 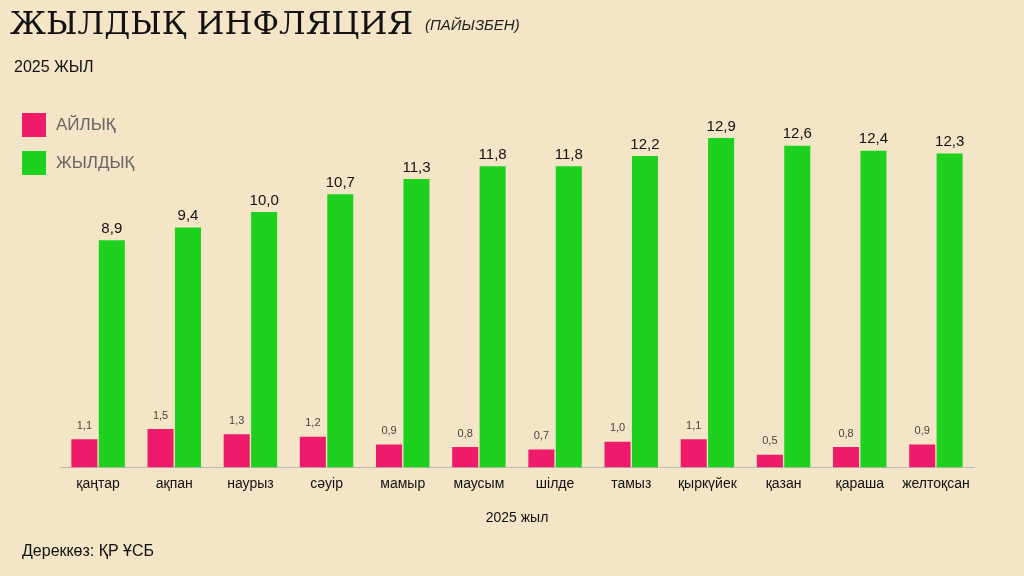 I want to click on data-label: 11,3, so click(x=416, y=166).